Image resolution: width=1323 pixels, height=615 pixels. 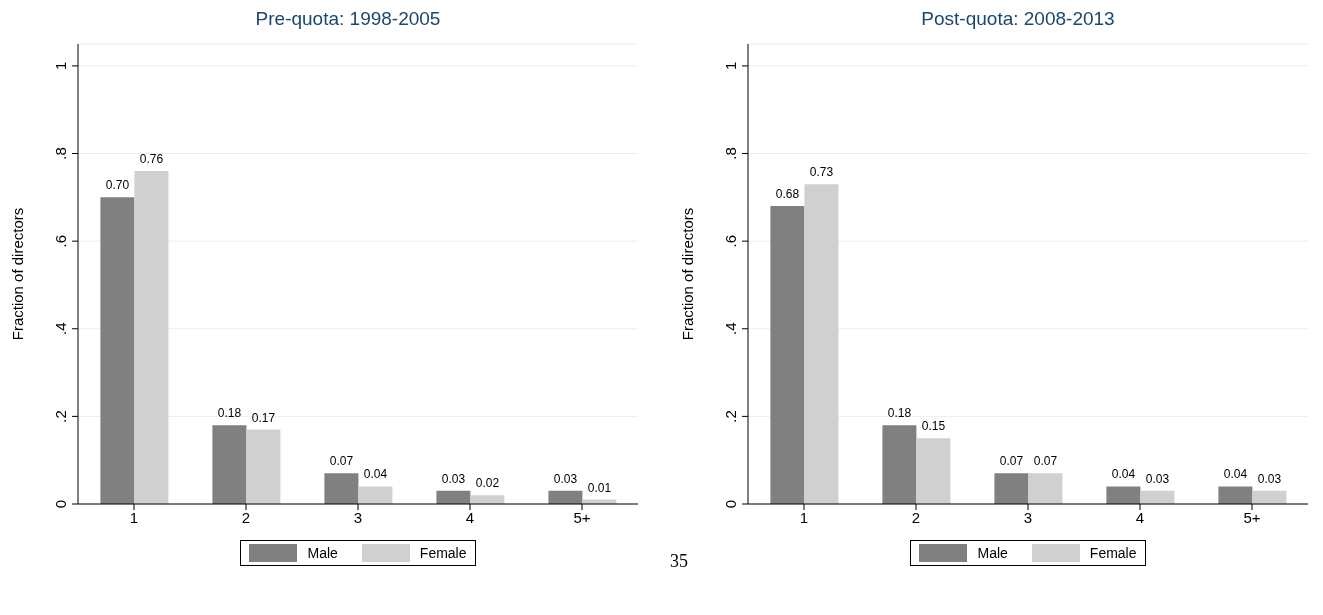 What do you see at coordinates (117, 185) in the screenshot?
I see `data-label: 0.70` at bounding box center [117, 185].